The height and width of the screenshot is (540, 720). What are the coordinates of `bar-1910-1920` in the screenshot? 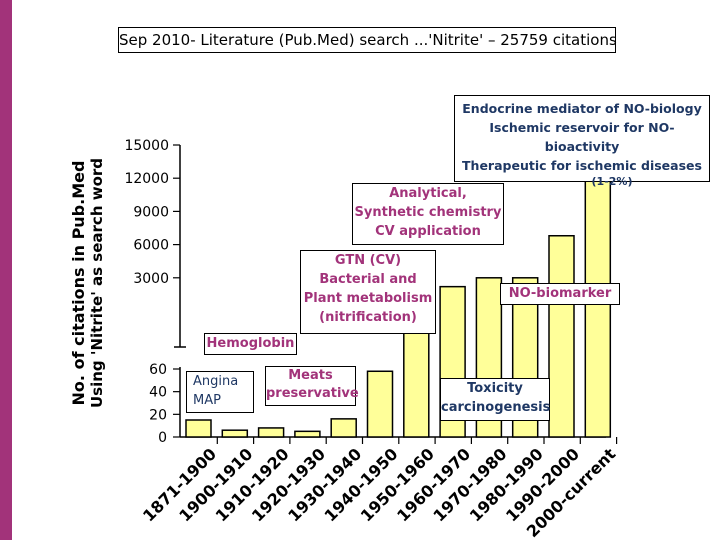 It's located at (271, 432).